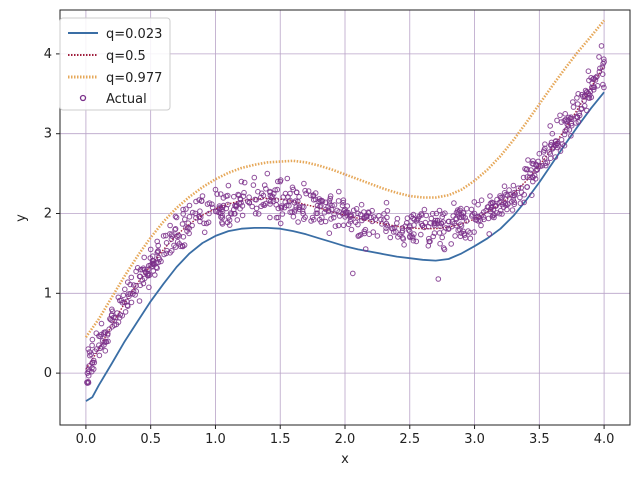 Image resolution: width=640 pixels, height=480 pixels. What do you see at coordinates (48, 54) in the screenshot?
I see `y-tick-label: 4` at bounding box center [48, 54].